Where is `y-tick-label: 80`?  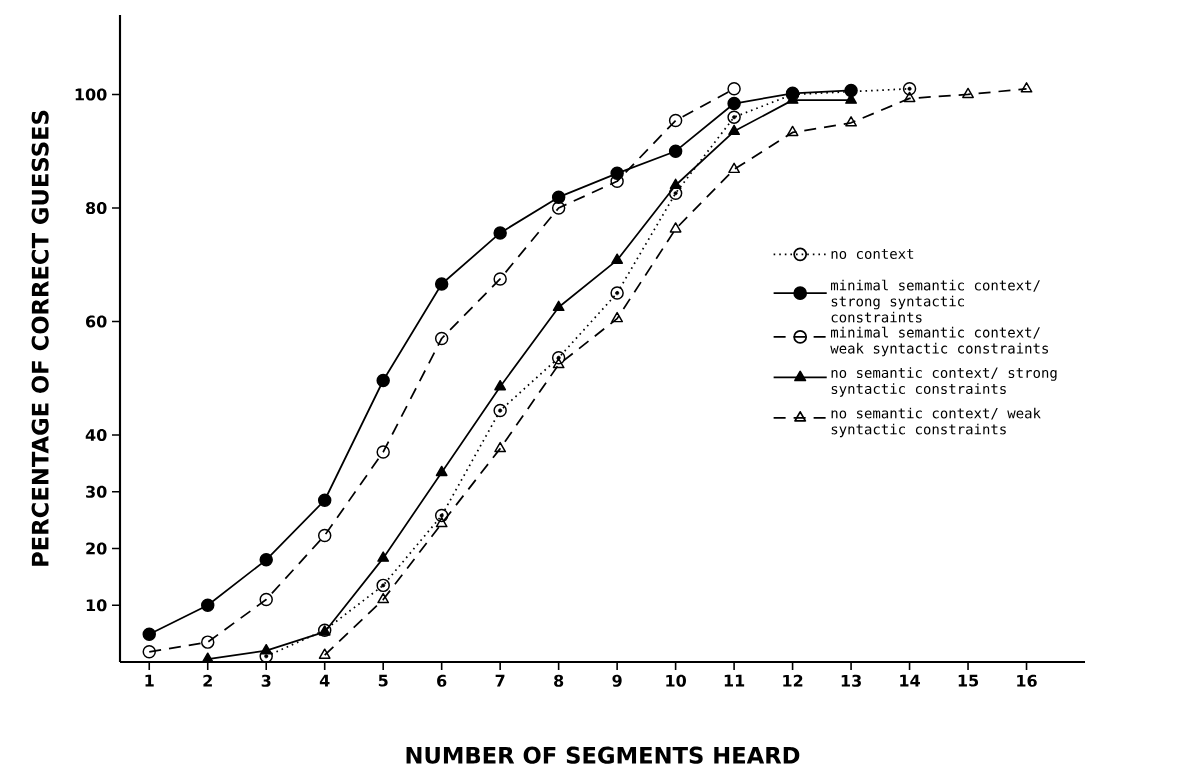
y-tick-label: 80 is located at coordinates (96, 208).